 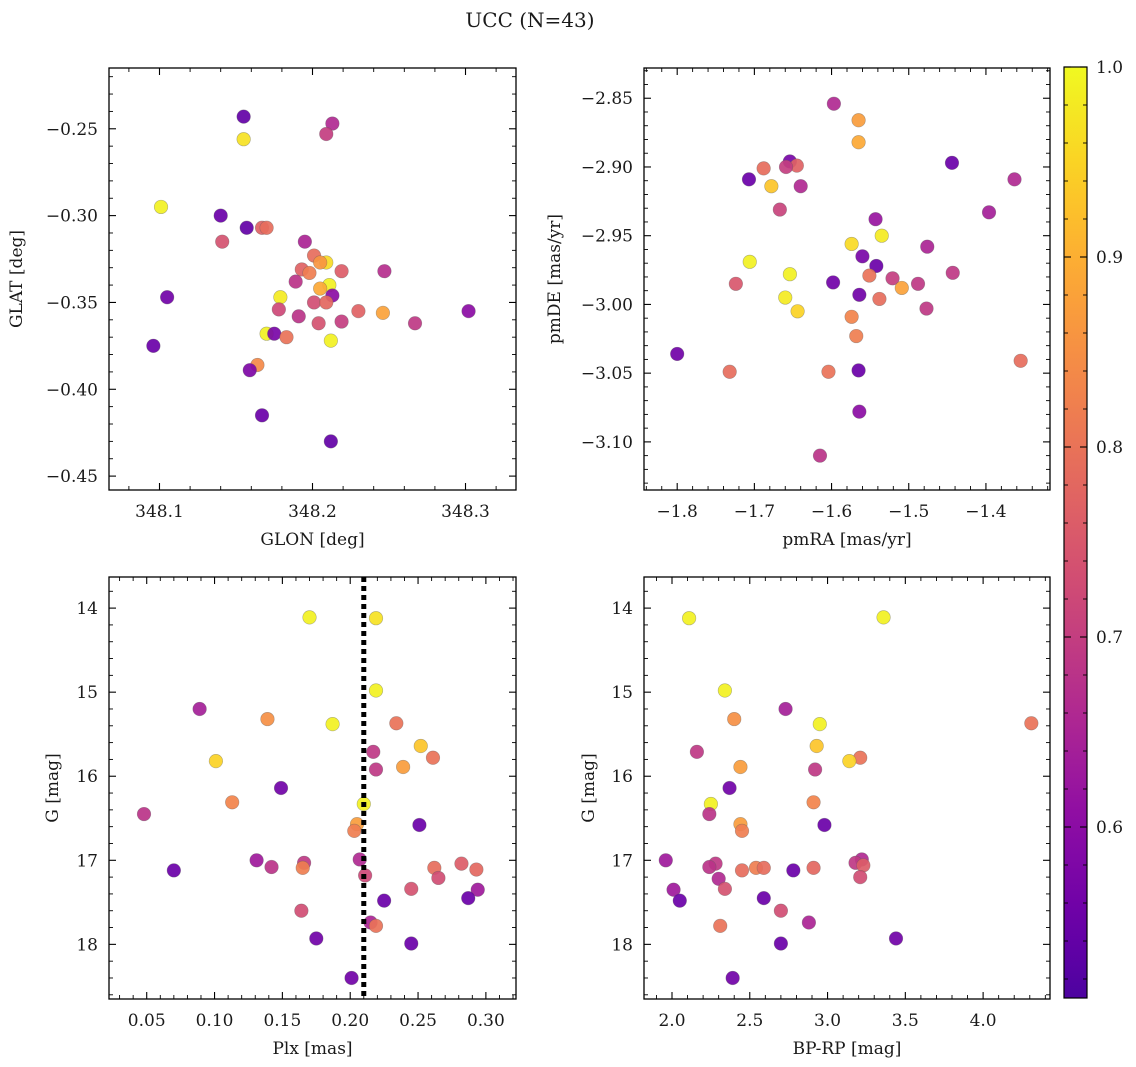 What do you see at coordinates (87, 945) in the screenshot?
I see `y-tick-label: 18` at bounding box center [87, 945].